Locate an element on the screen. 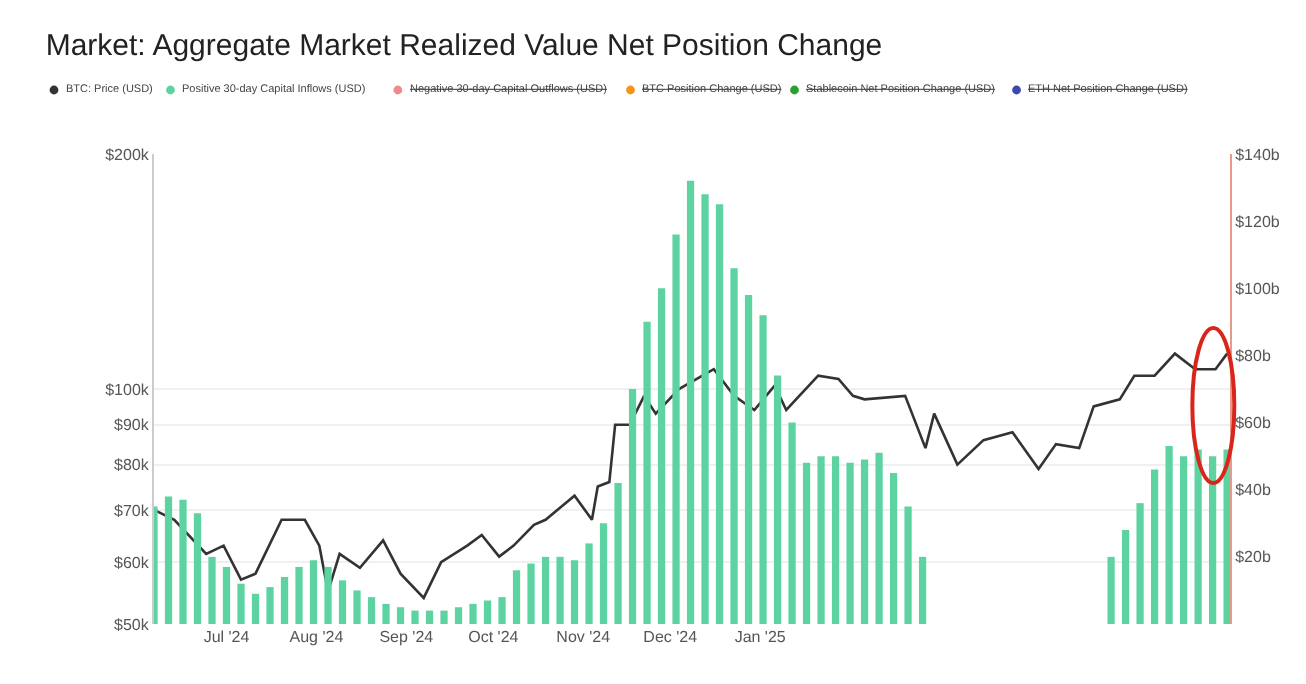  x-tick-label: Aug '24 is located at coordinates (317, 637).